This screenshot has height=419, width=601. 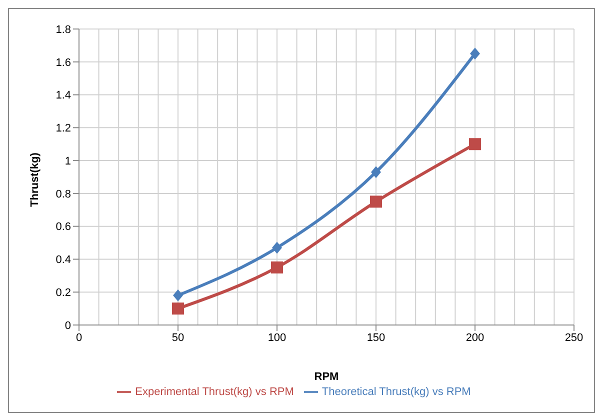 What do you see at coordinates (63, 96) in the screenshot?
I see `y-tick-label: 1.4` at bounding box center [63, 96].